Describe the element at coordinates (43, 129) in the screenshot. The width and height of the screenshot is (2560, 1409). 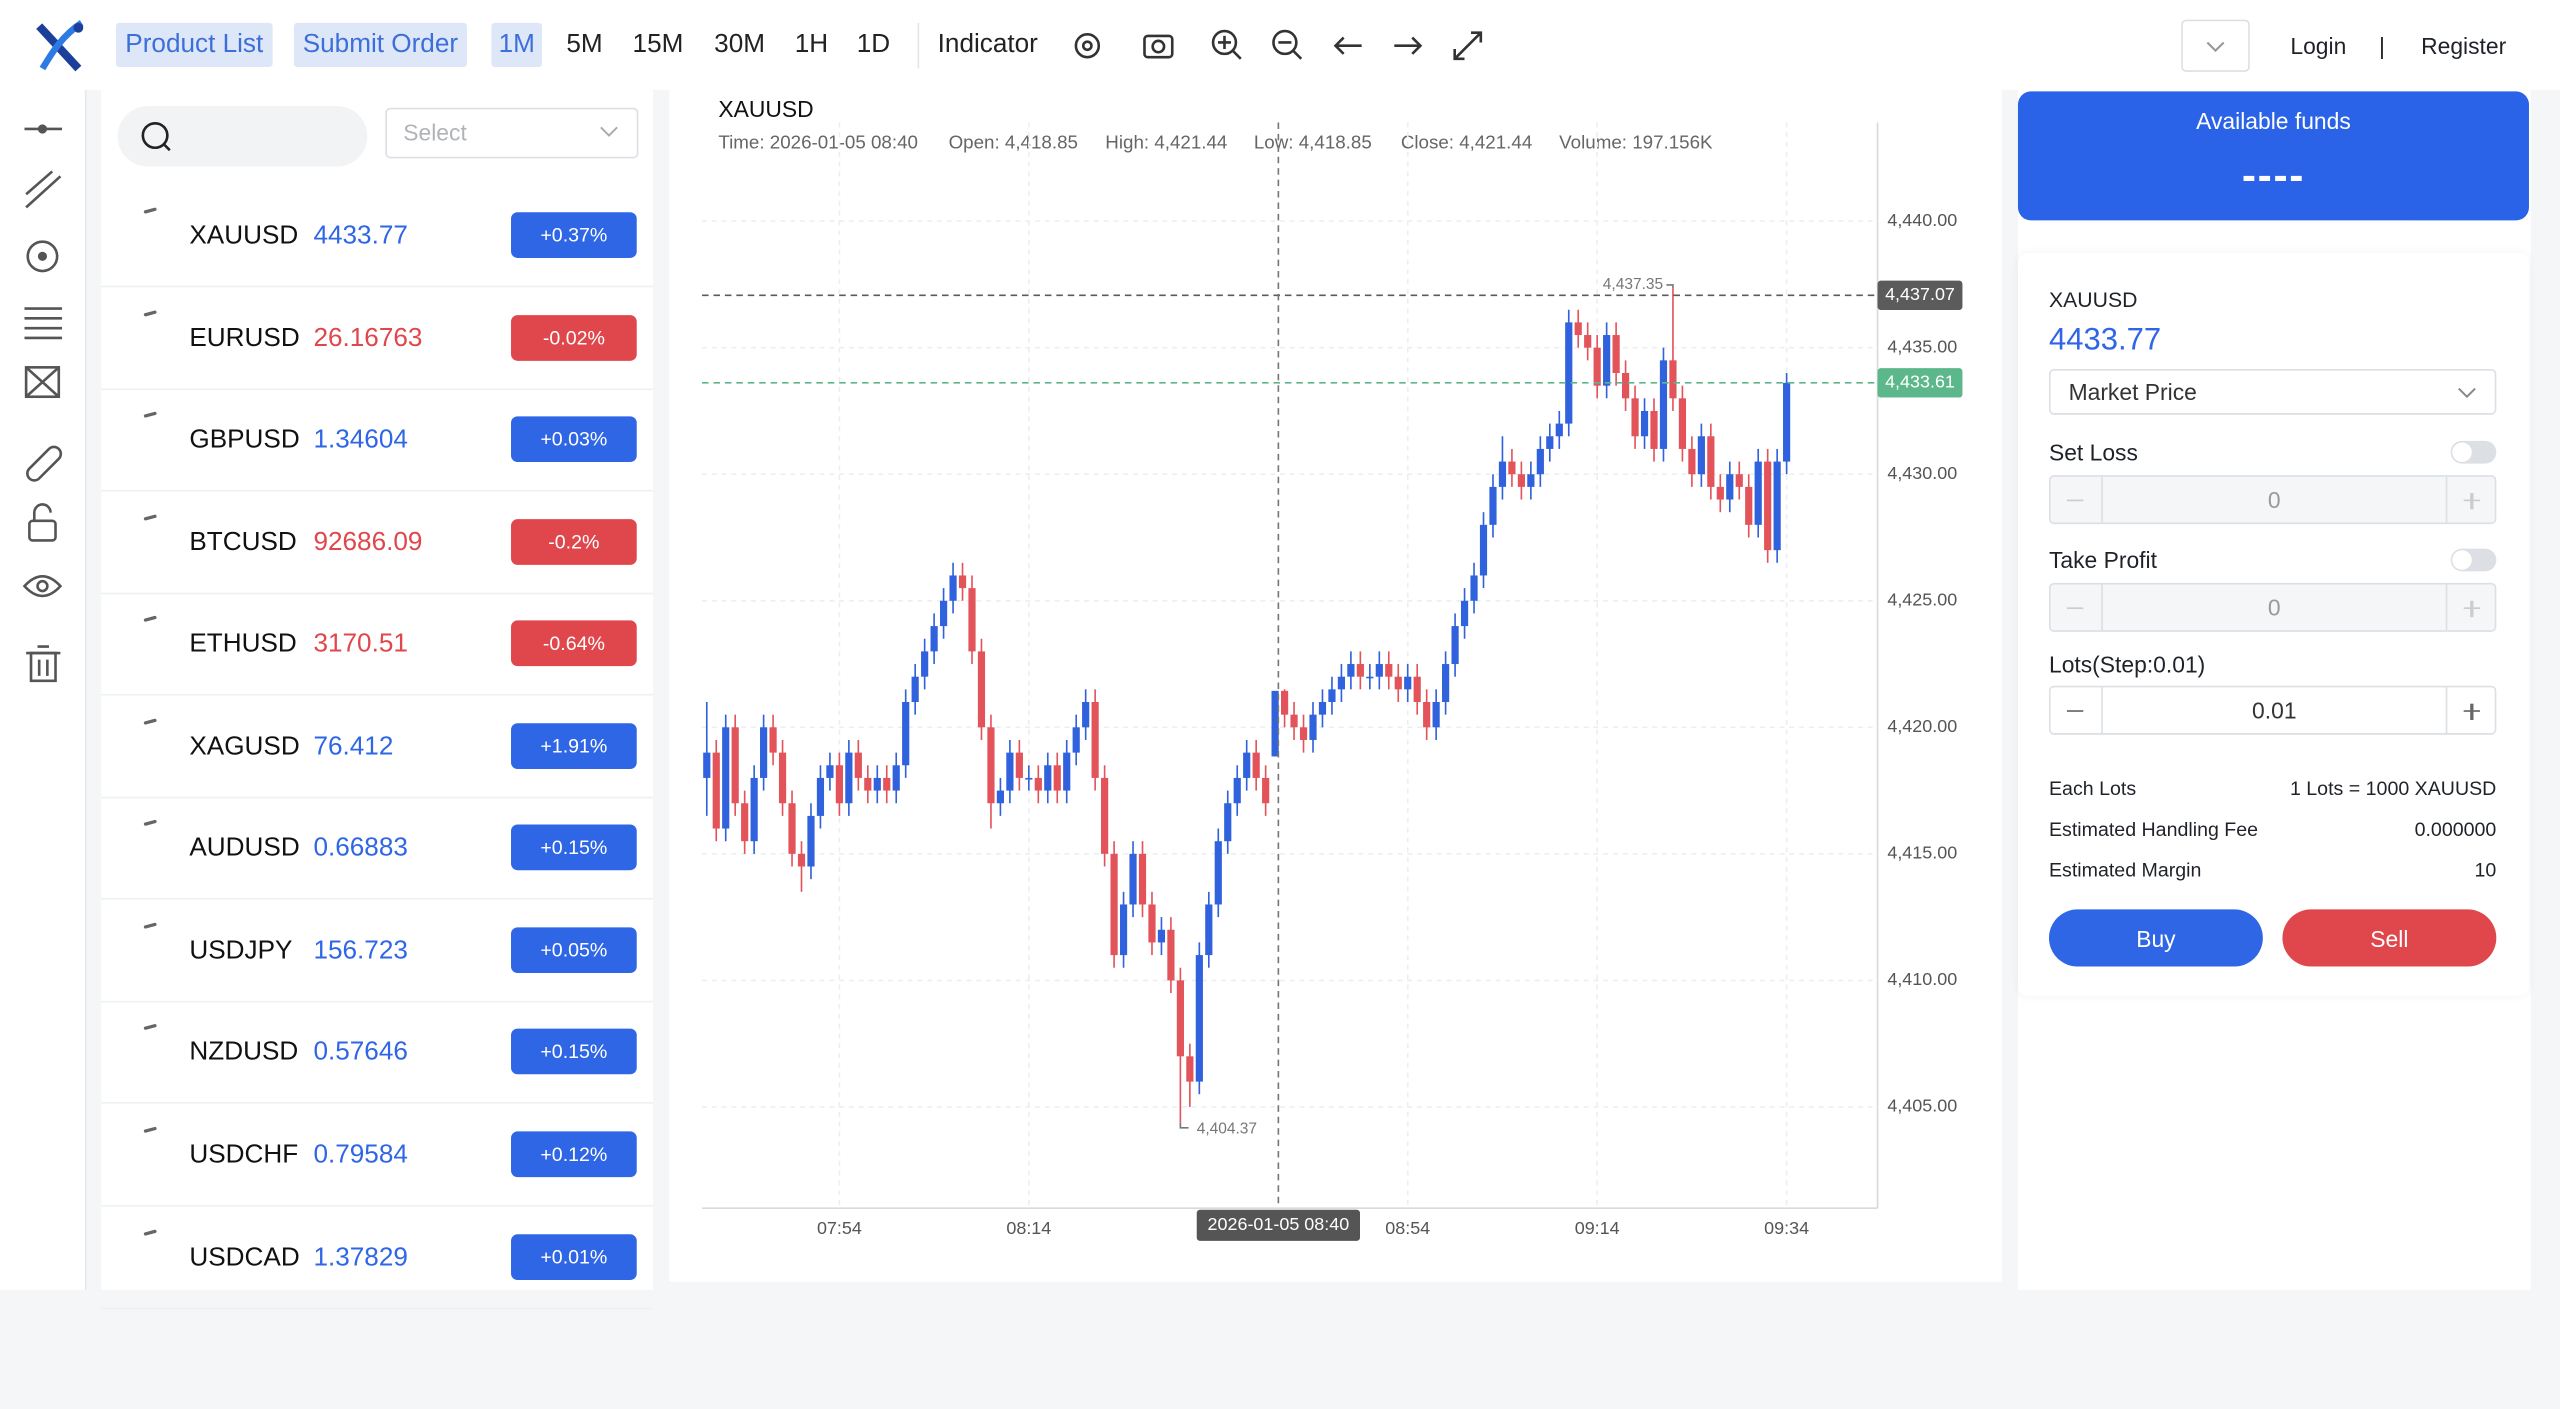
I see `tool-line` at that location.